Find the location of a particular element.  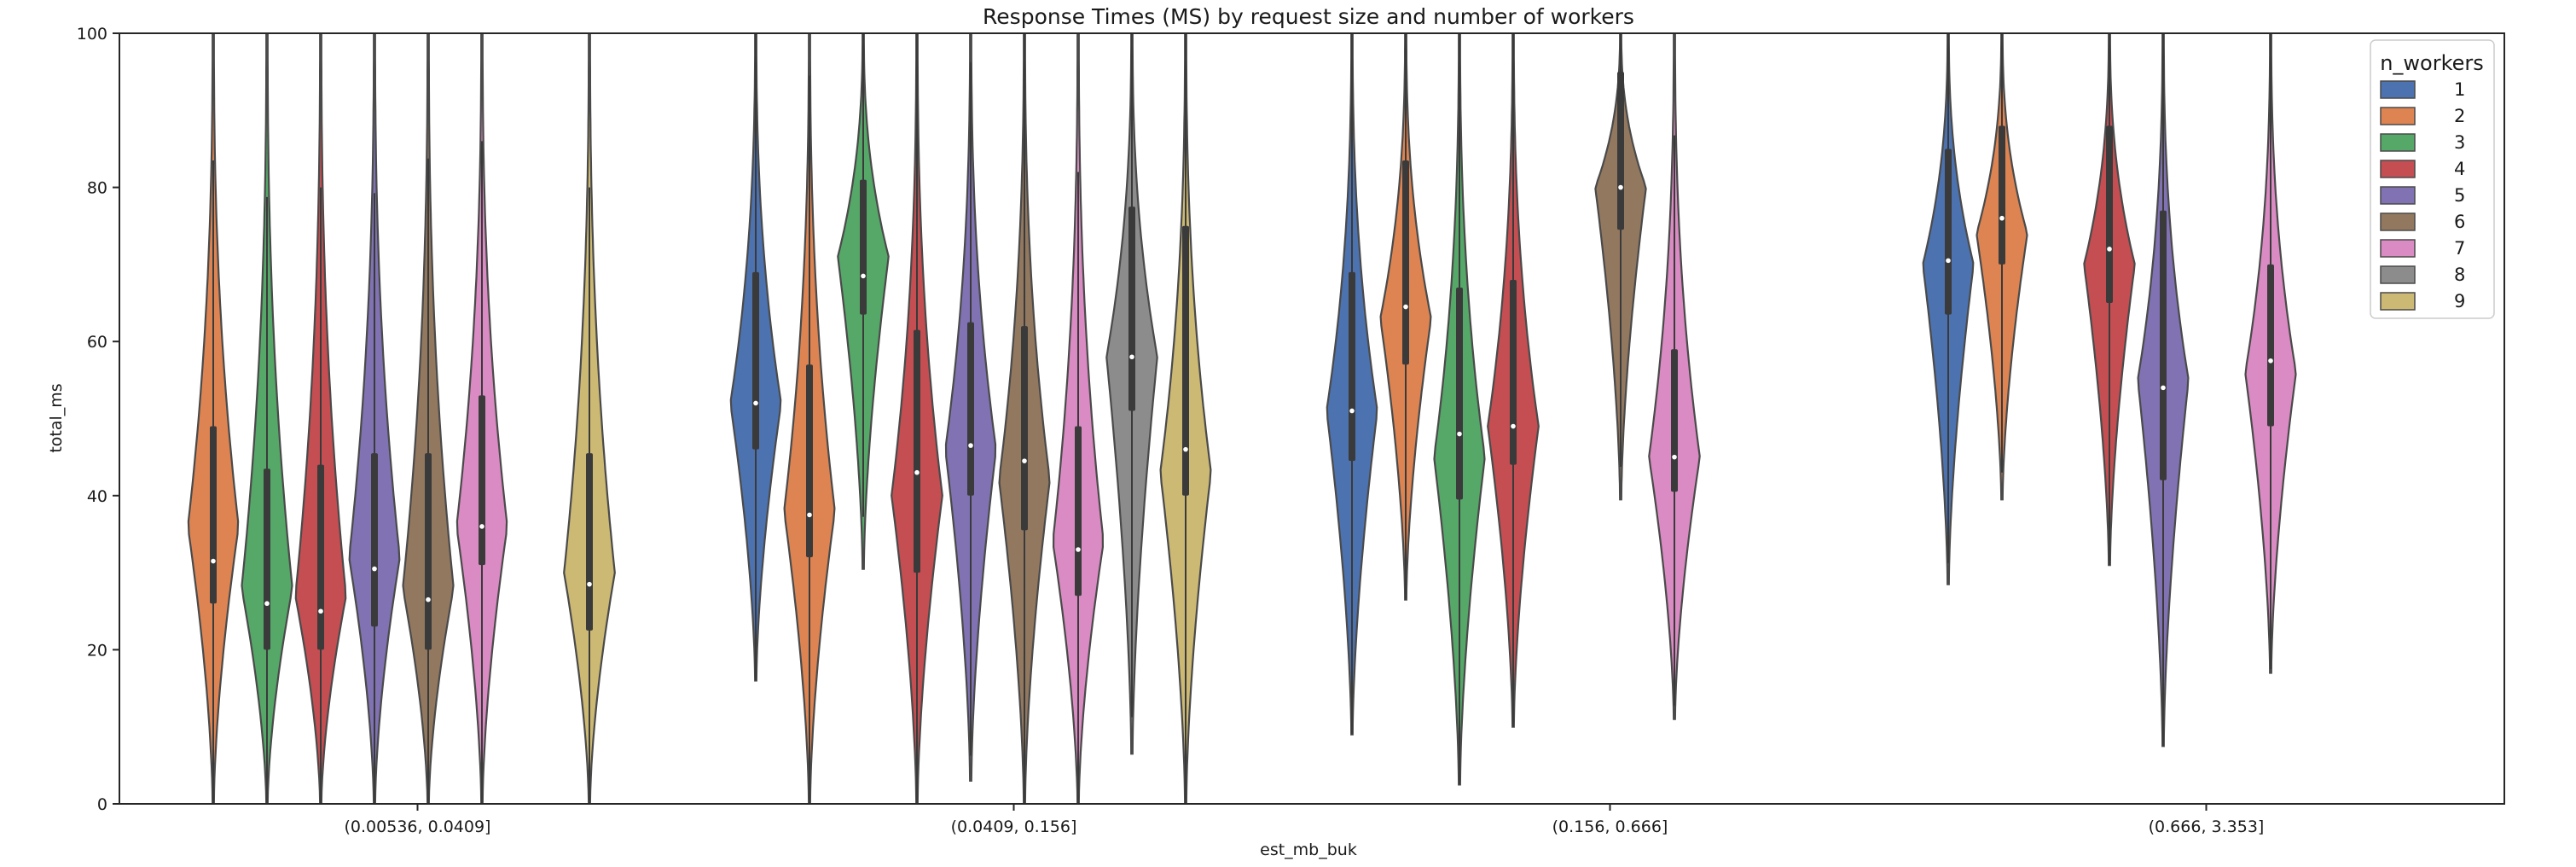

x-tick-label: (0.666, 3.353] is located at coordinates (2207, 827).